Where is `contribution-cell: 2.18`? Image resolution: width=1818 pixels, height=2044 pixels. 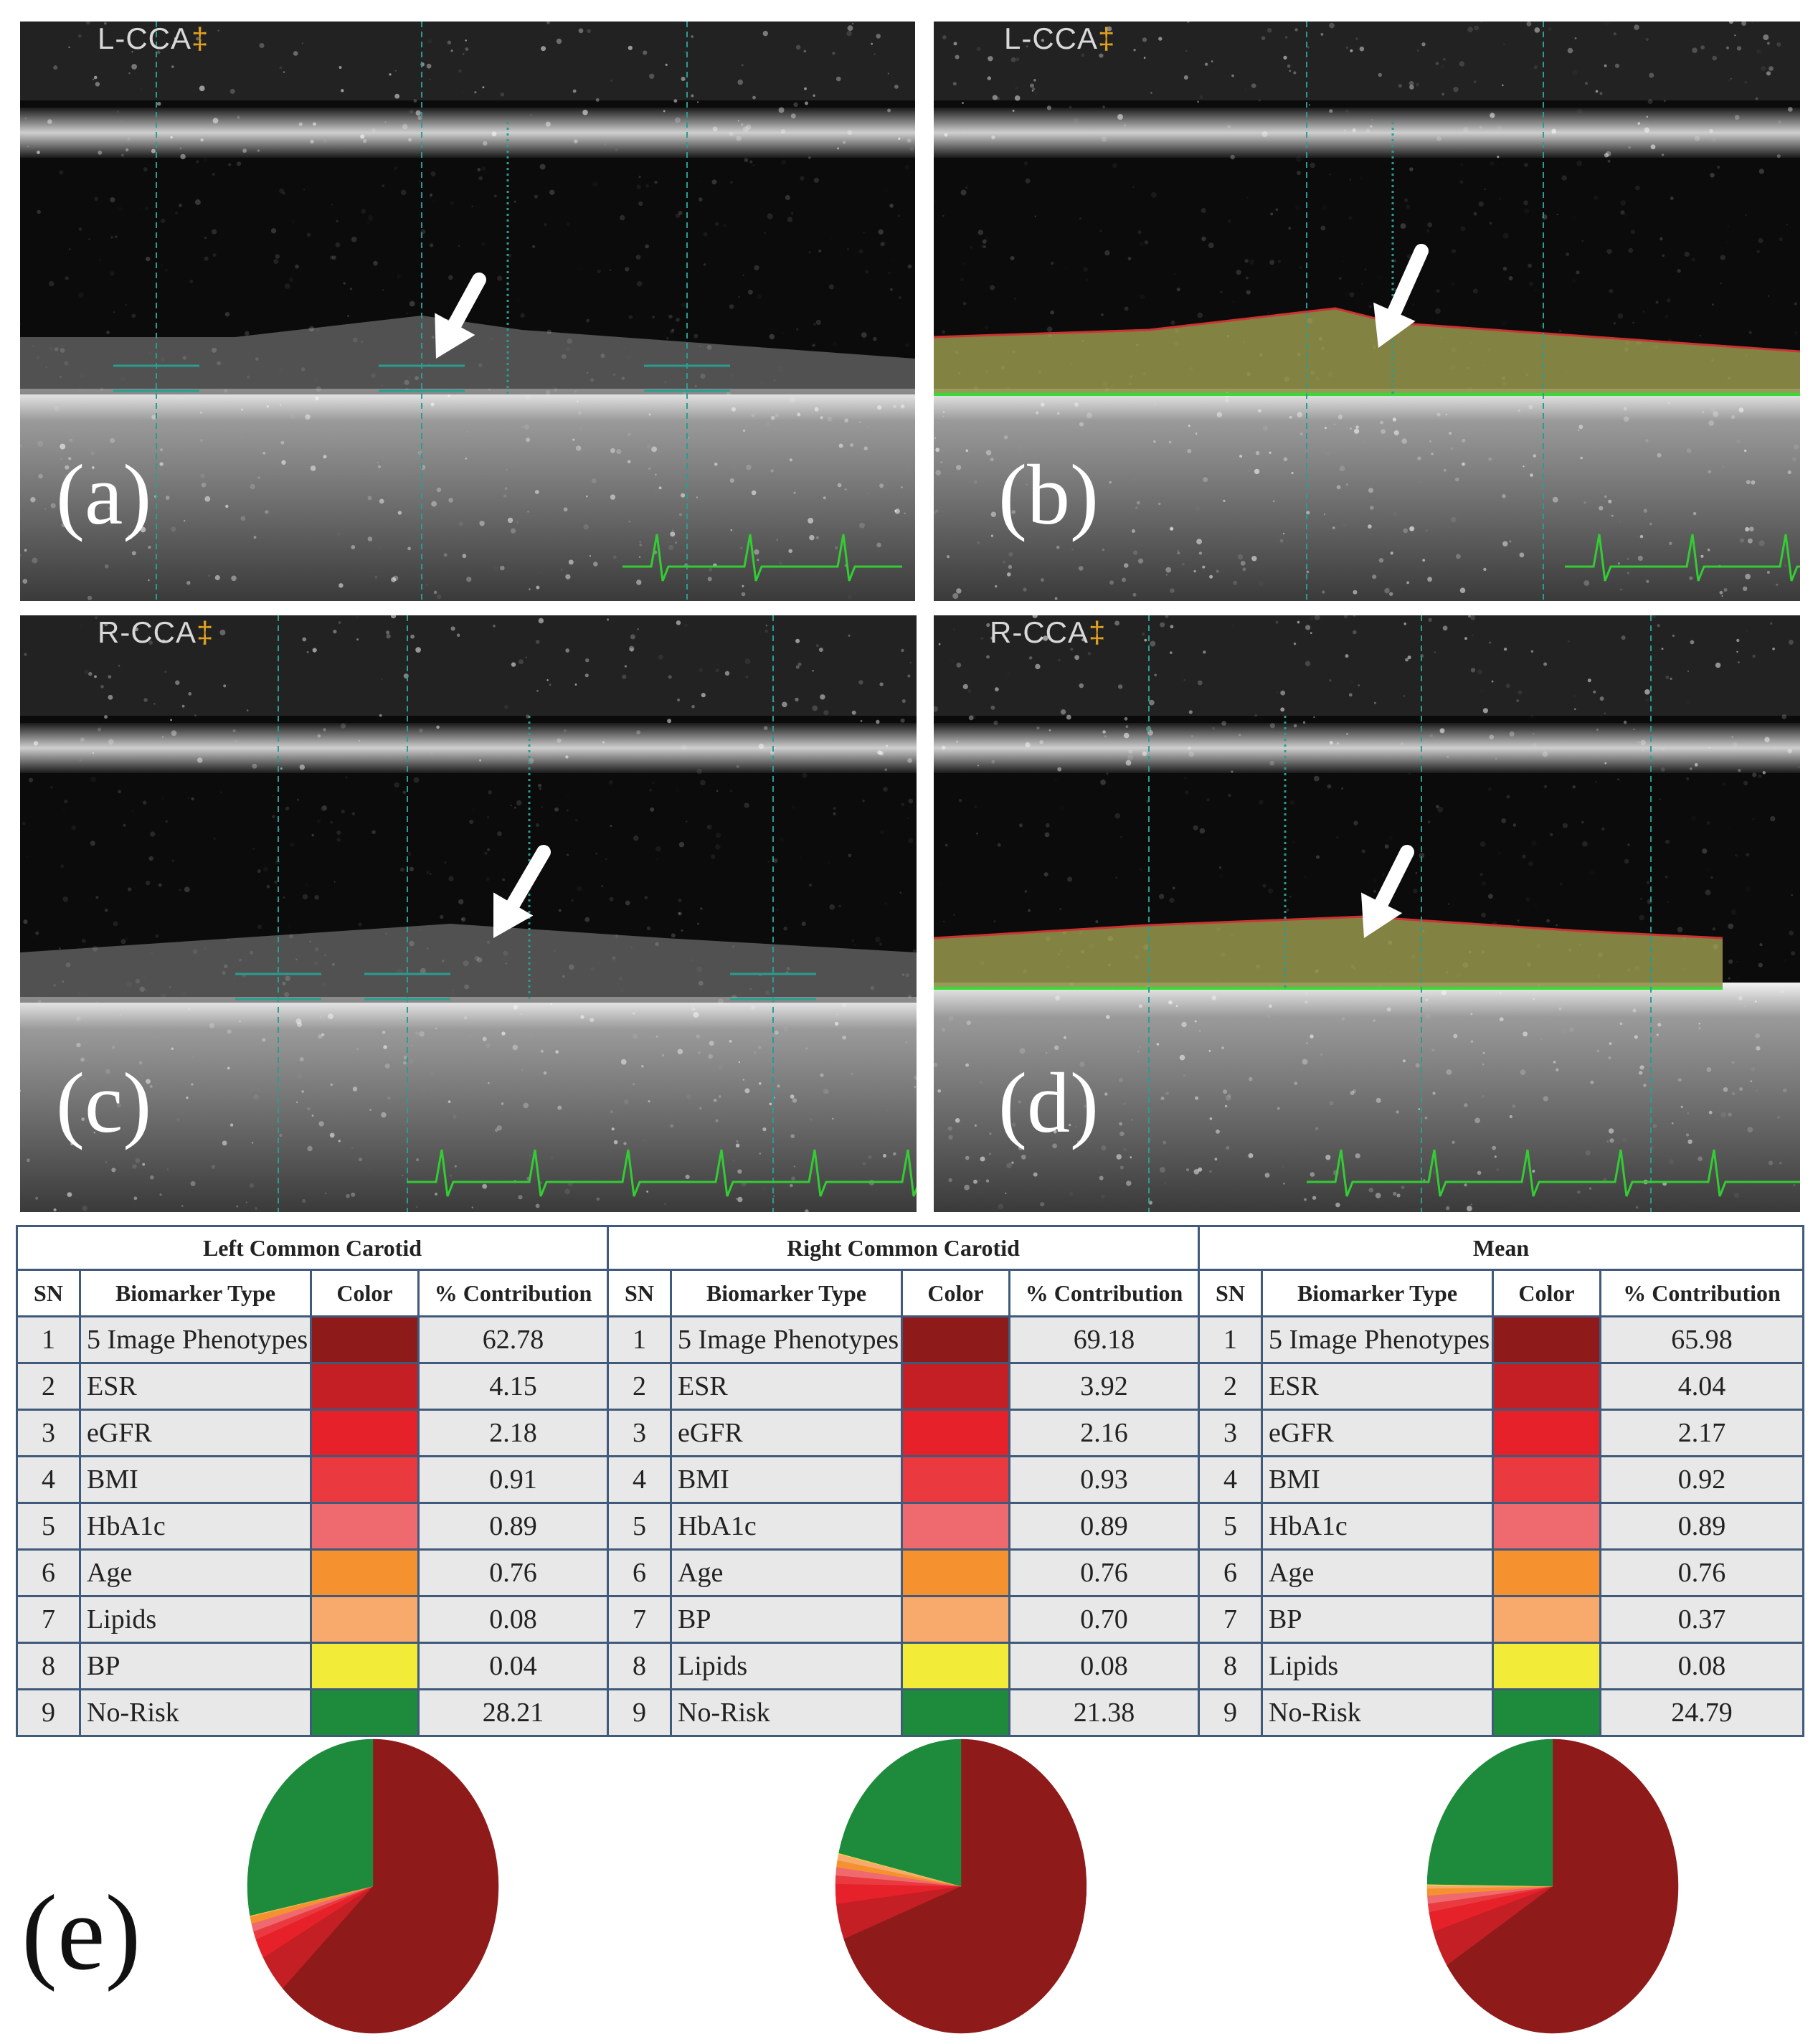 contribution-cell: 2.18 is located at coordinates (513, 1433).